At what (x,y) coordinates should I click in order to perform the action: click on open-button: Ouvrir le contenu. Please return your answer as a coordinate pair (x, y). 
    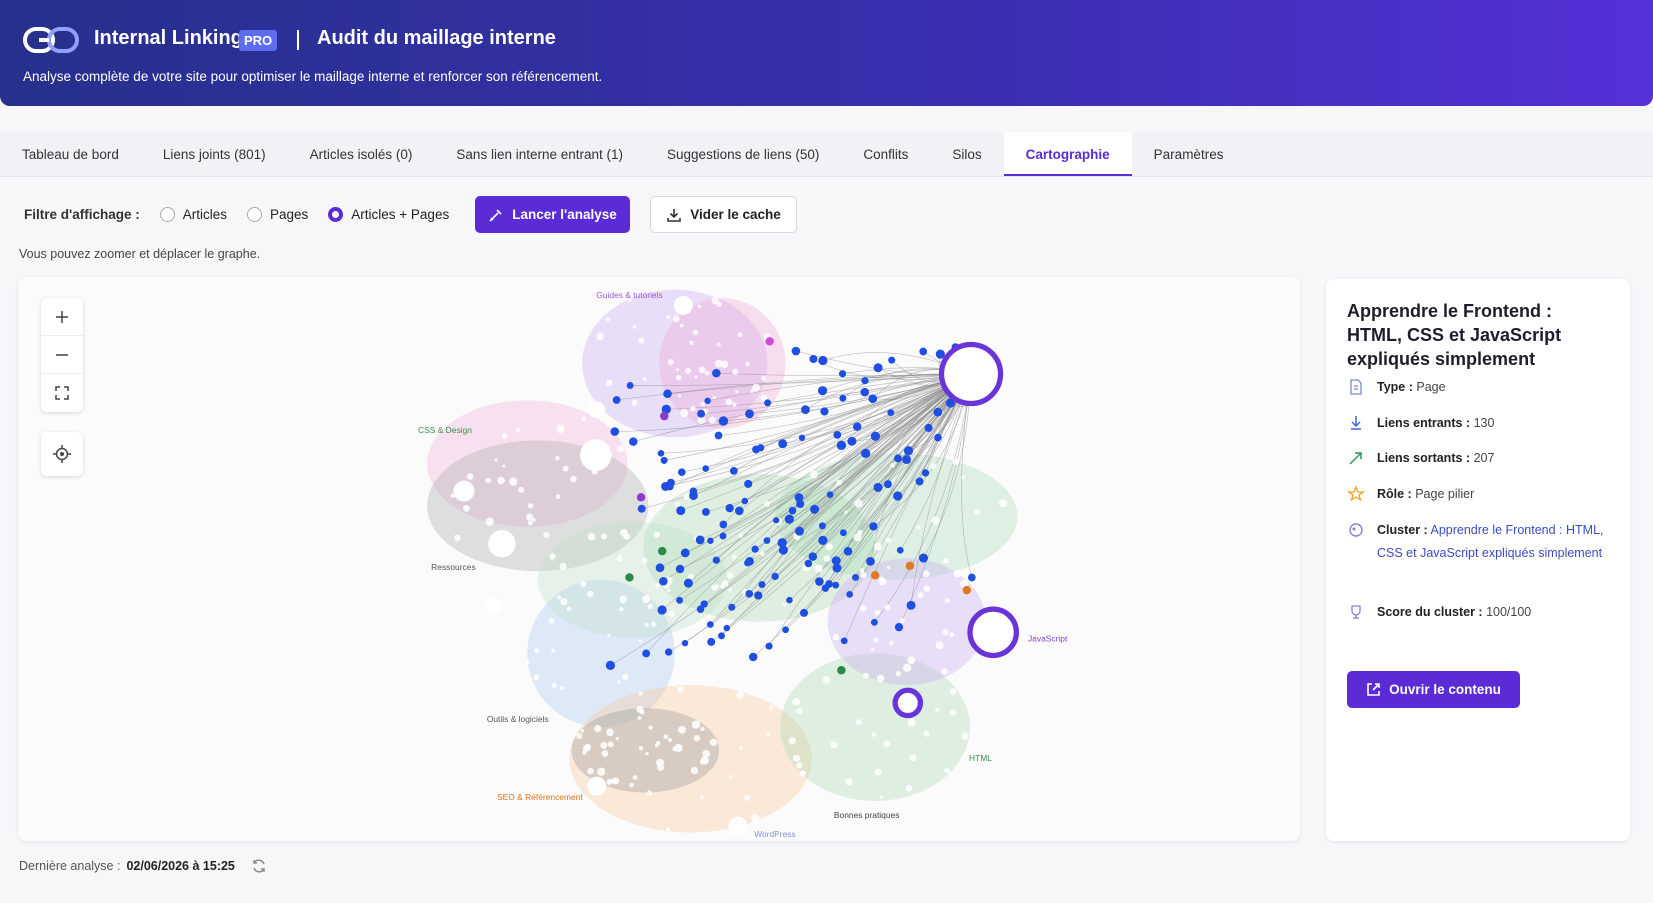
    Looking at the image, I should click on (1433, 689).